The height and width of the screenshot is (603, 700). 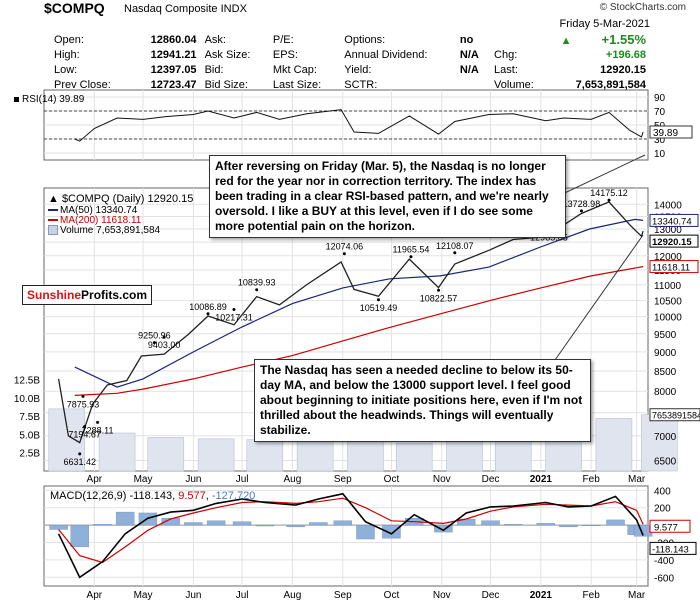 I want to click on rsi-tick-label: 70, so click(x=660, y=112).